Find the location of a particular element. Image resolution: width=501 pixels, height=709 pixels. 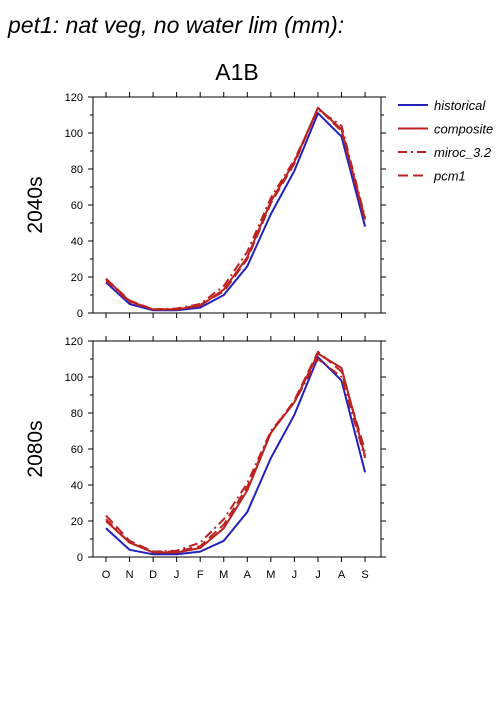

series-line-pcm1 is located at coordinates (236, 451).